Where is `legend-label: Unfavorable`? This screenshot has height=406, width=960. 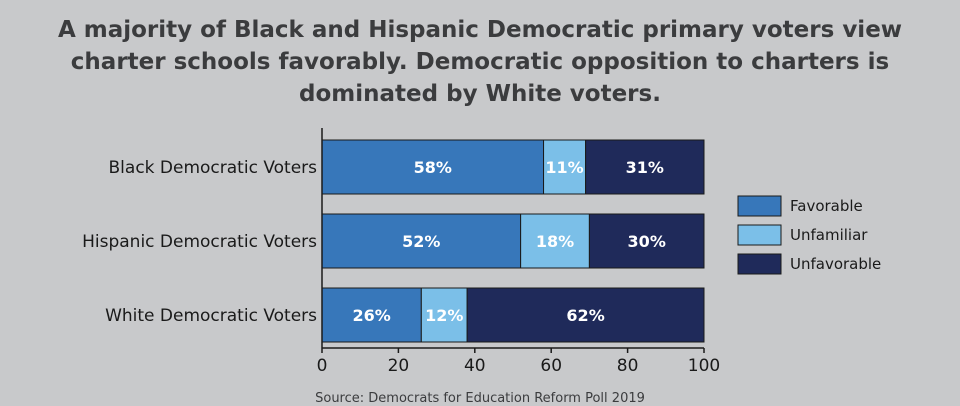 legend-label: Unfavorable is located at coordinates (835, 264).